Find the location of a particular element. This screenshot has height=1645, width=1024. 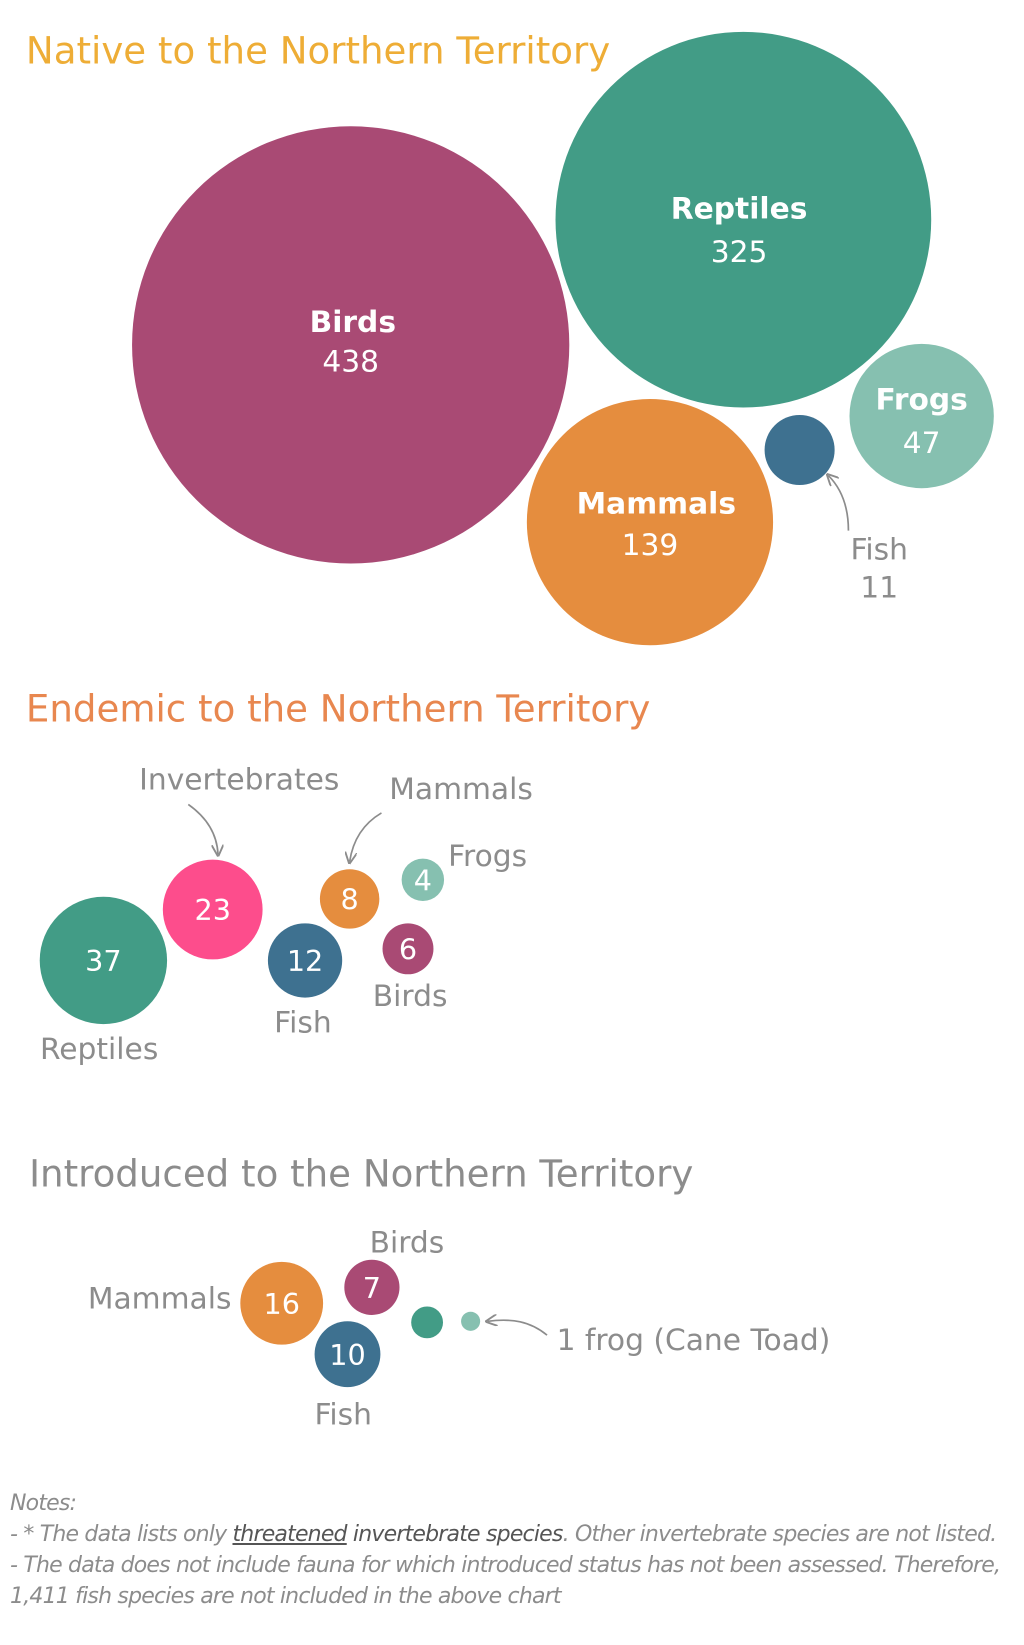

bubble-value: 6 is located at coordinates (408, 949).